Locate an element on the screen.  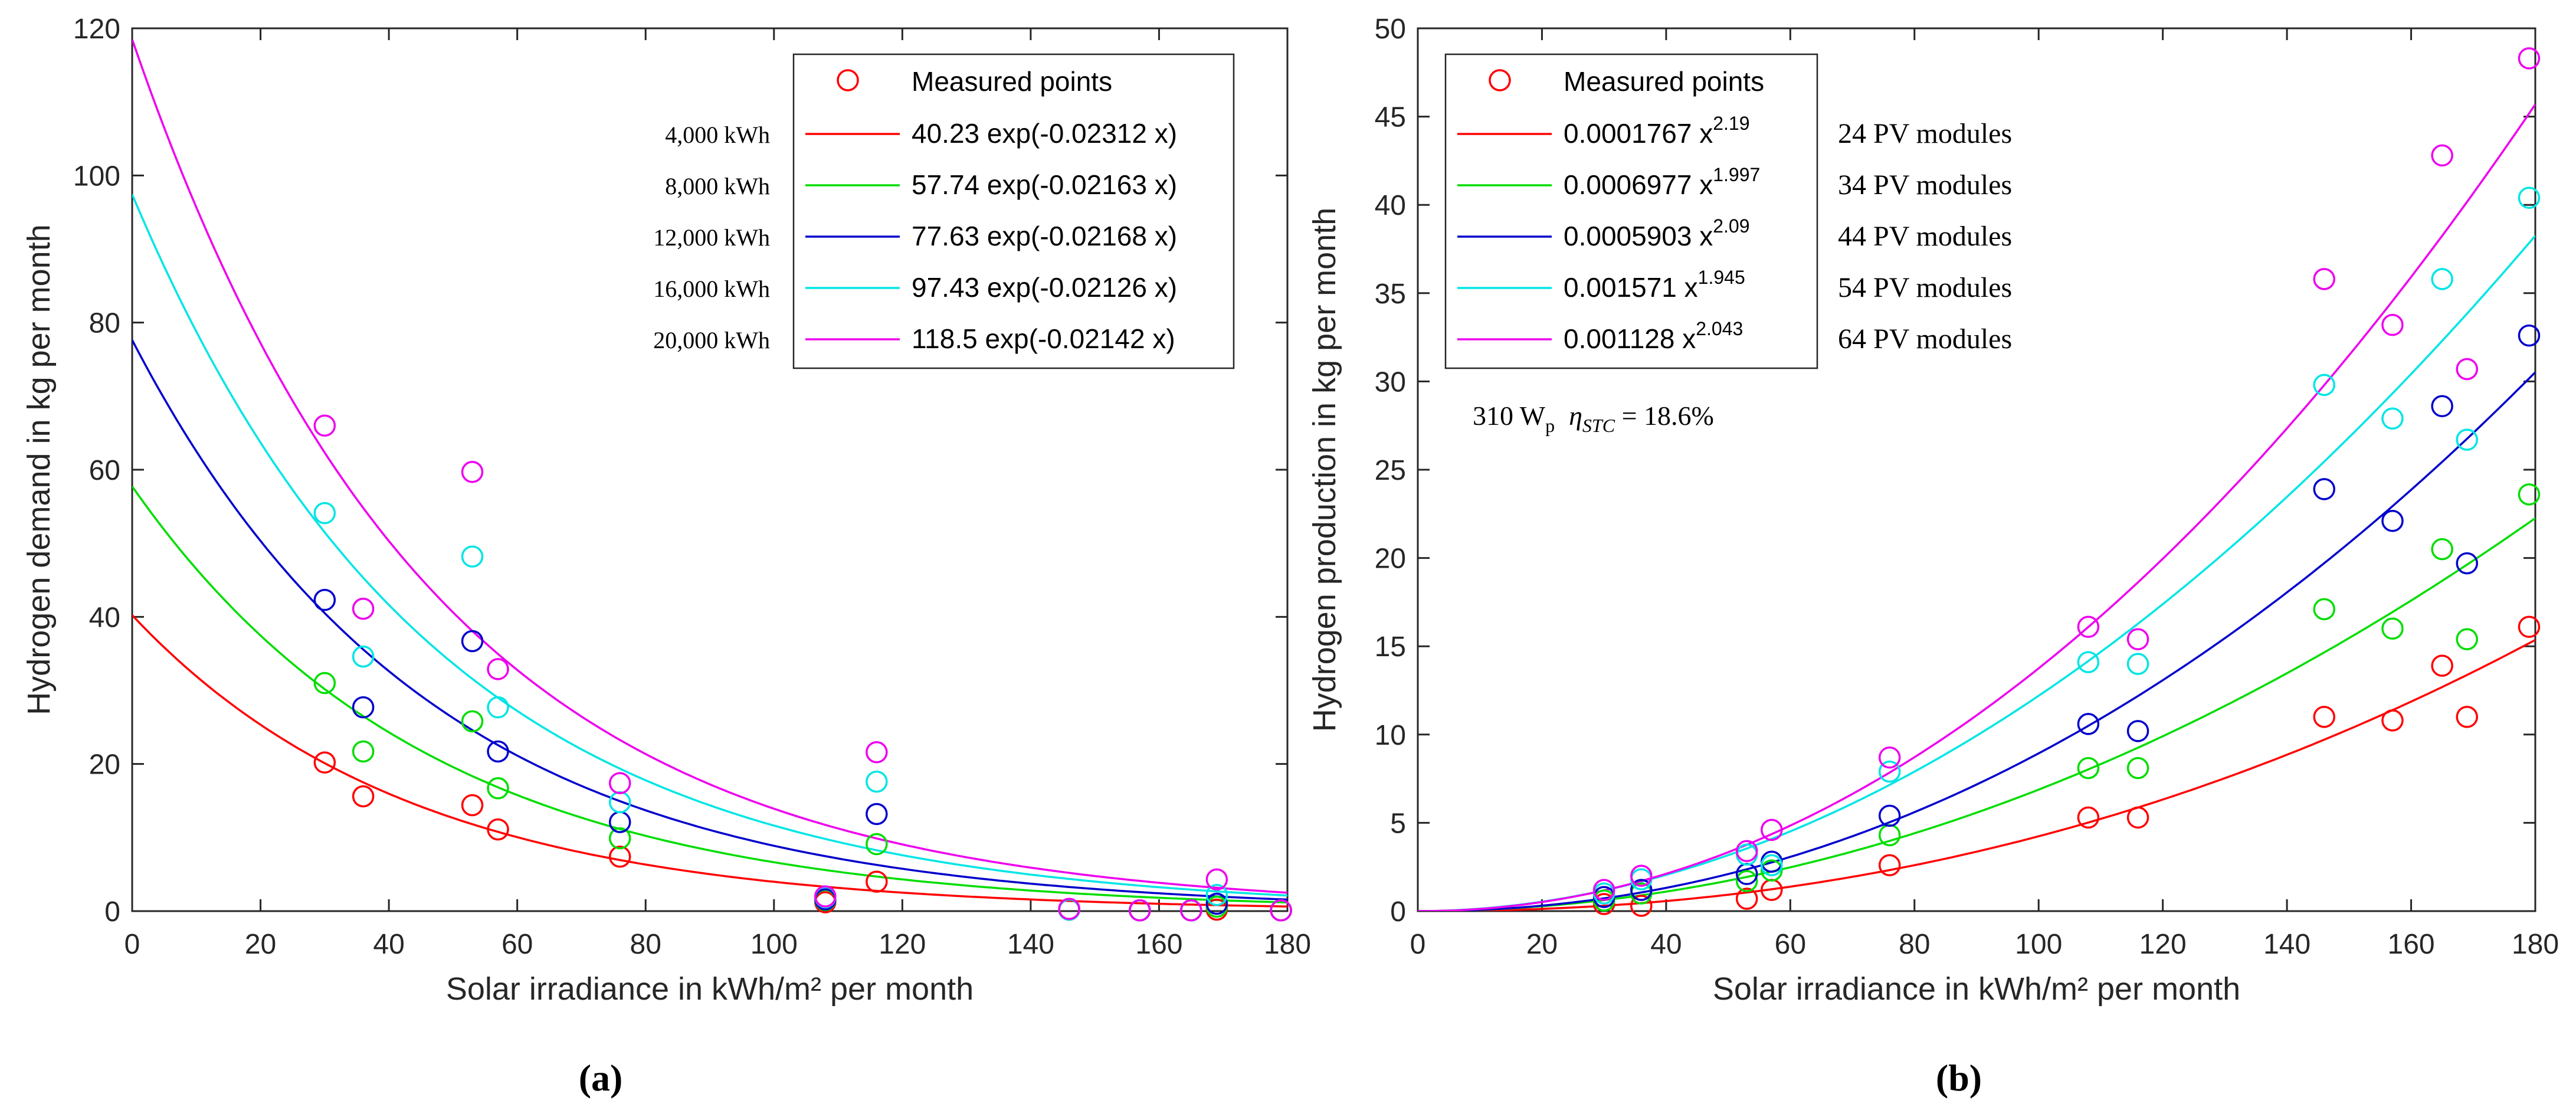
legend-fit-label: 40.23 exp(-0.02312 x) is located at coordinates (1044, 133).